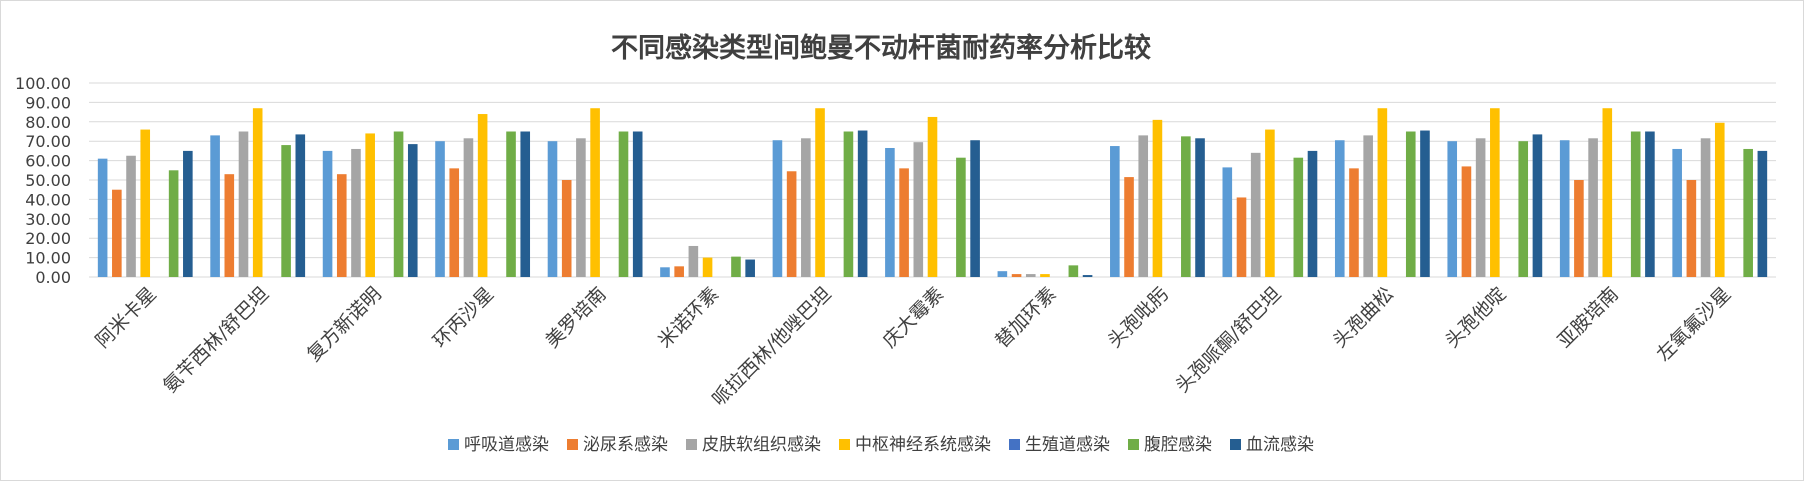 Image resolution: width=1804 pixels, height=481 pixels. What do you see at coordinates (881, 48) in the screenshot?
I see `chart-title: 不同感染类型间鲍曼不动杆菌耐药率分析比较` at bounding box center [881, 48].